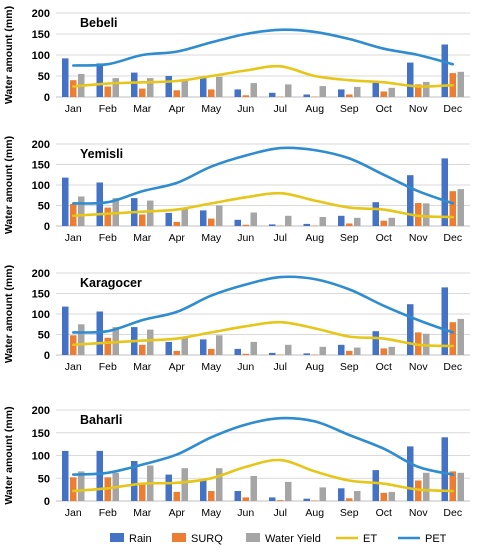  Describe the element at coordinates (9, 314) in the screenshot. I see `y-axis-label: Water amount (mm)` at that location.